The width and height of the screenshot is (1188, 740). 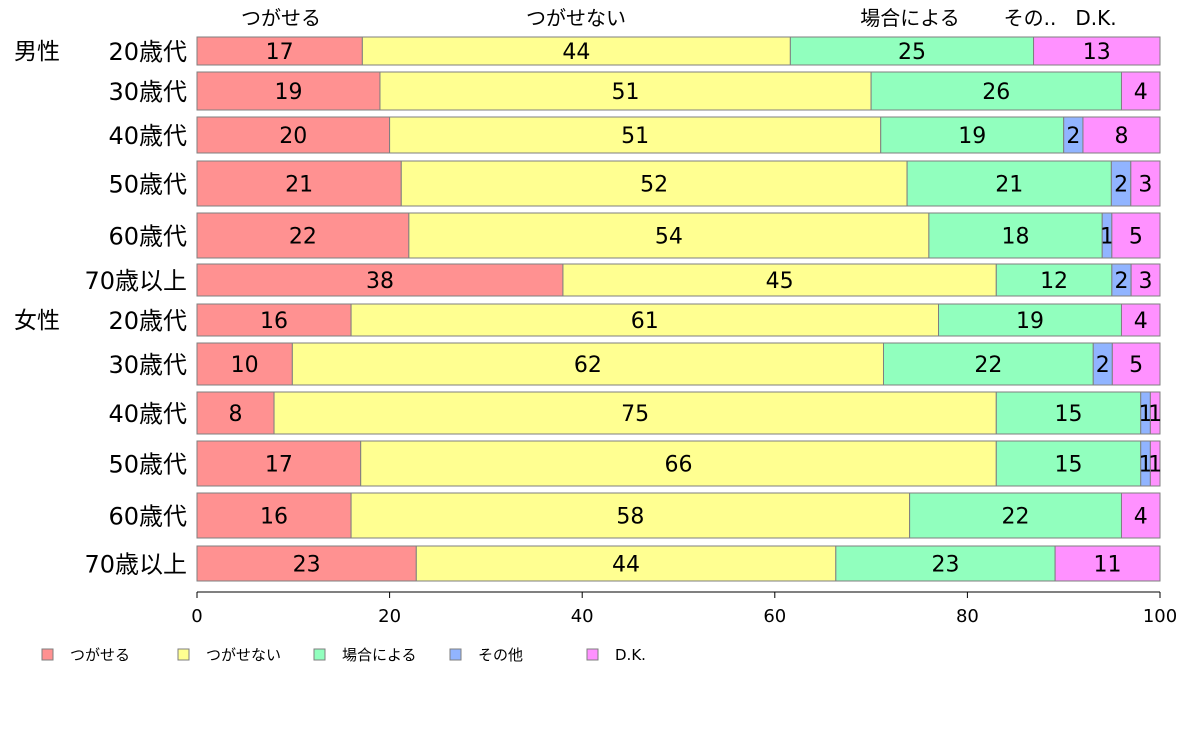 I want to click on data-label: 18, so click(x=1016, y=237).